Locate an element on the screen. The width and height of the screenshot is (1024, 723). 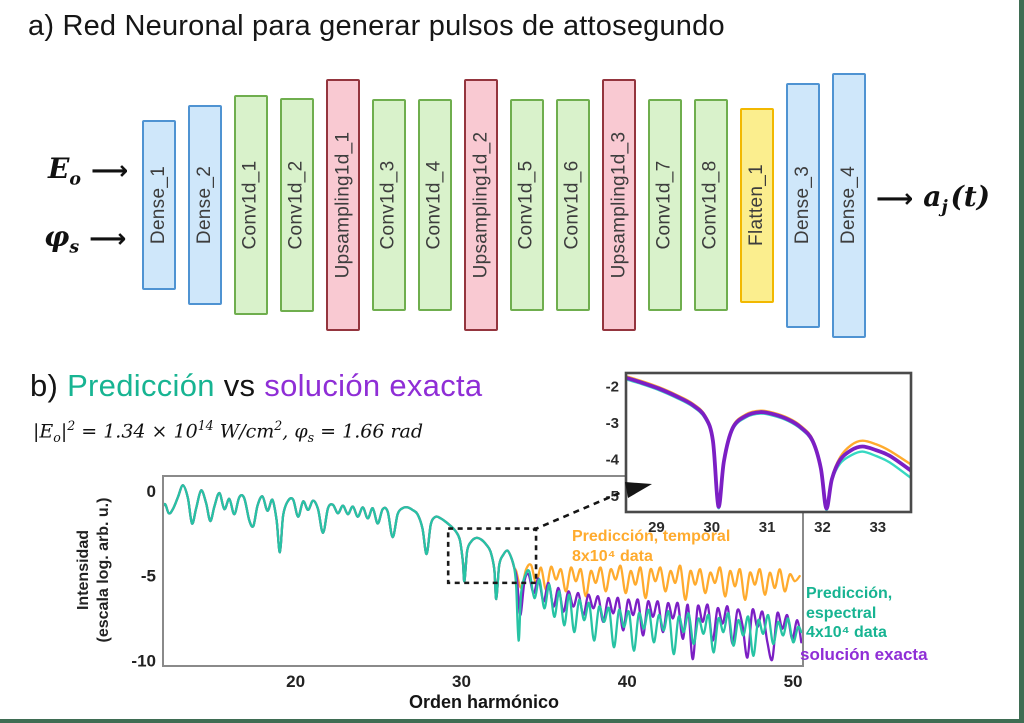
x-axis-label: Orden harmónico is located at coordinates (484, 702).